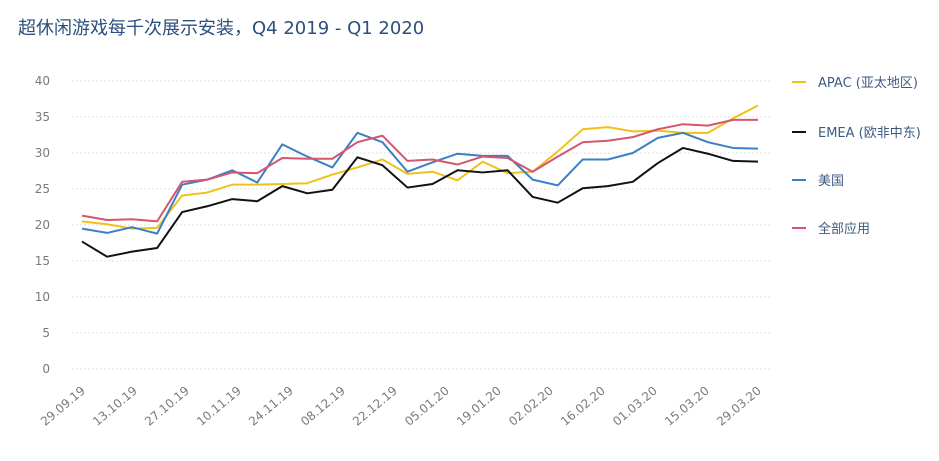 The height and width of the screenshot is (461, 939). I want to click on x-tick-label: 08.12.19, so click(323, 406).